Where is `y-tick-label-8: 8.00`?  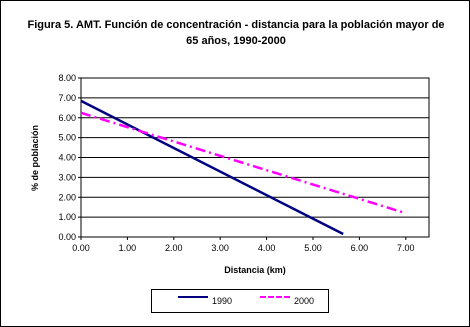
y-tick-label-8: 8.00 is located at coordinates (67, 78).